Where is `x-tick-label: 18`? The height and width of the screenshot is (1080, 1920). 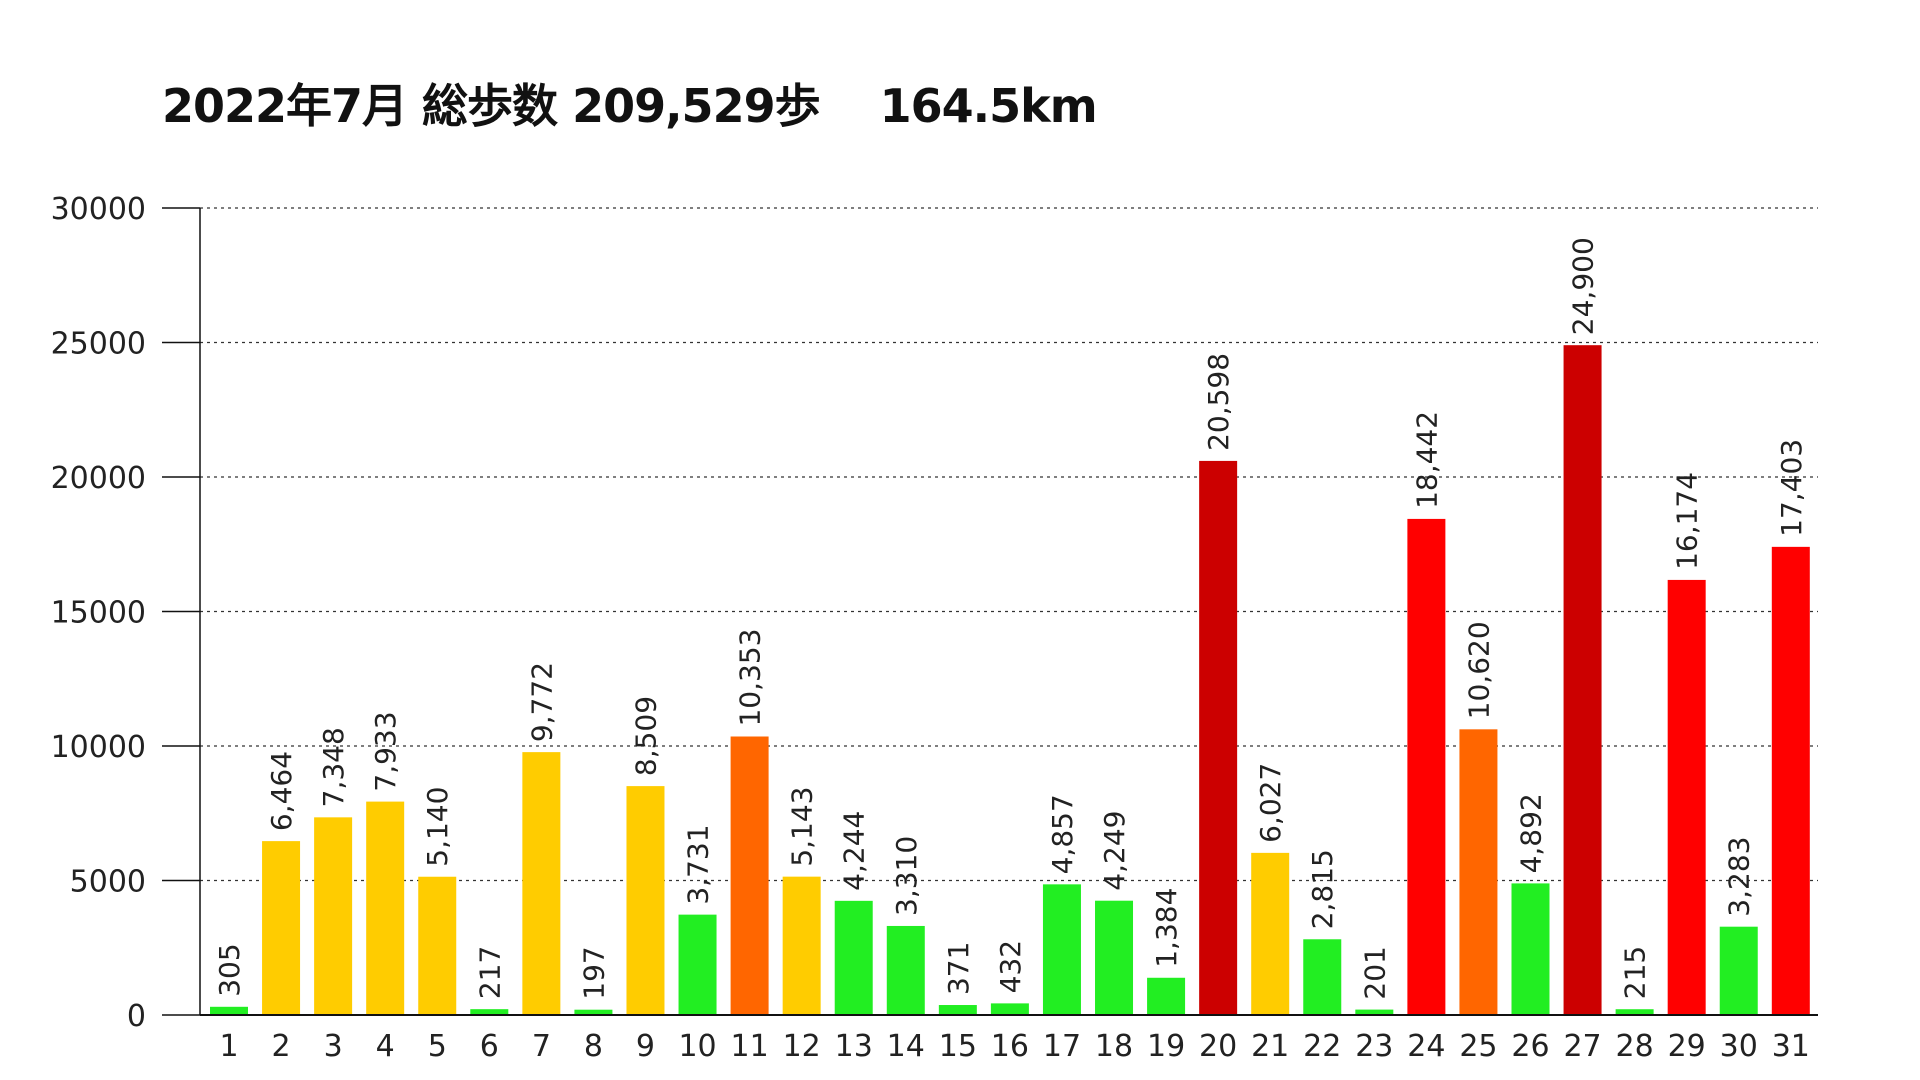 x-tick-label: 18 is located at coordinates (1114, 1046).